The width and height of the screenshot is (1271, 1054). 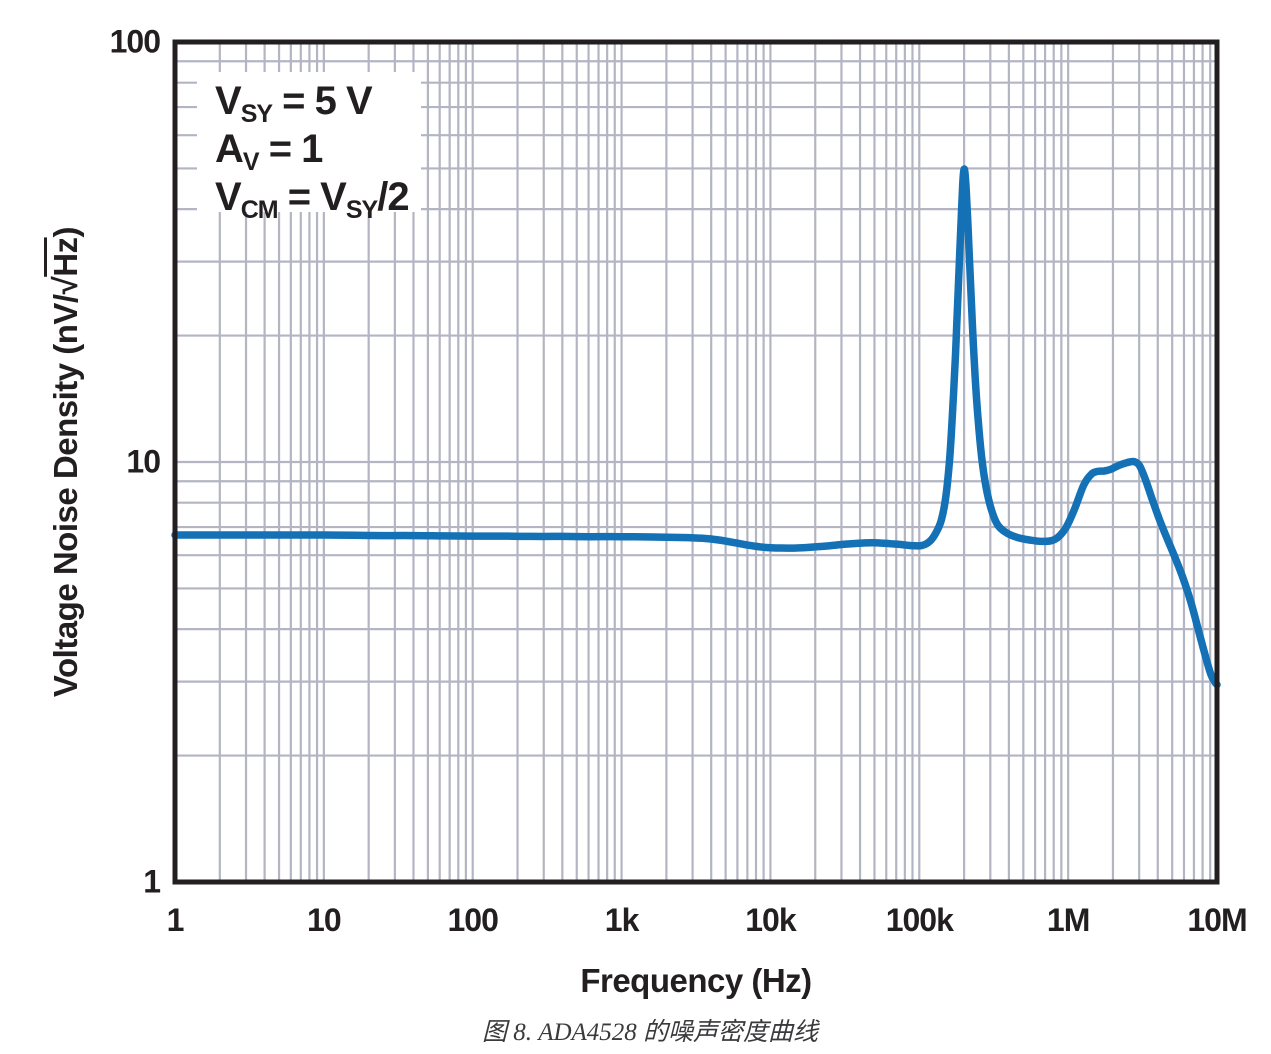 What do you see at coordinates (152, 881) in the screenshot?
I see `y-tick-label: 1` at bounding box center [152, 881].